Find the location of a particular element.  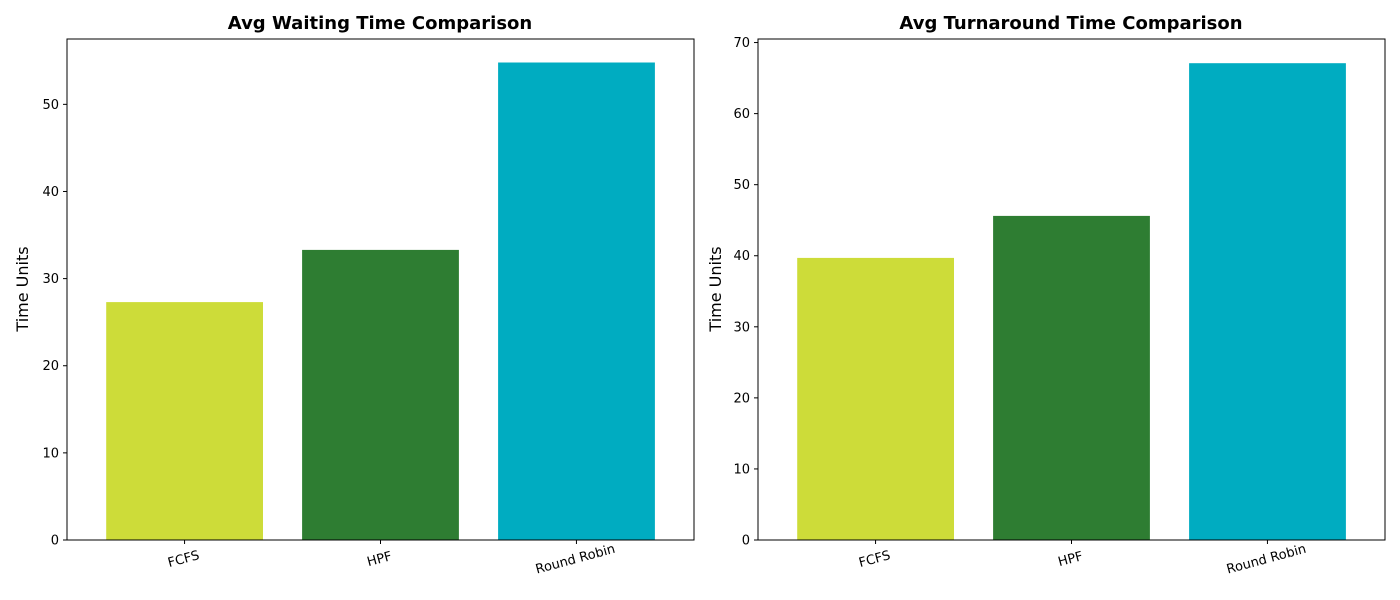

y-tick-label: 60 is located at coordinates (741, 114).